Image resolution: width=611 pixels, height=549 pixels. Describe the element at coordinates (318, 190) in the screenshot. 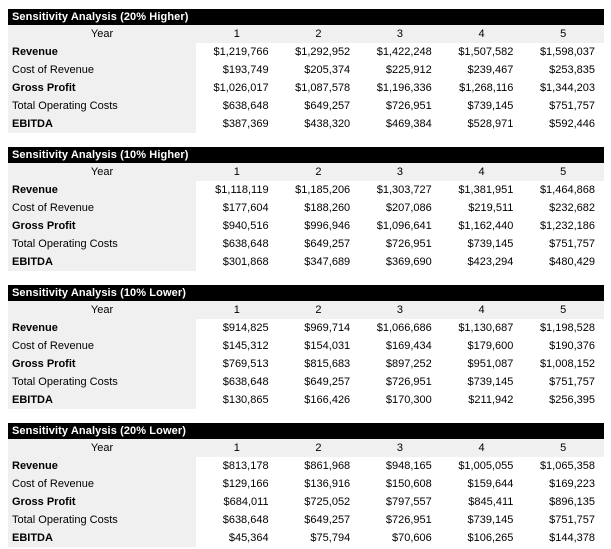

I see `value-cell: $1,185,206` at that location.